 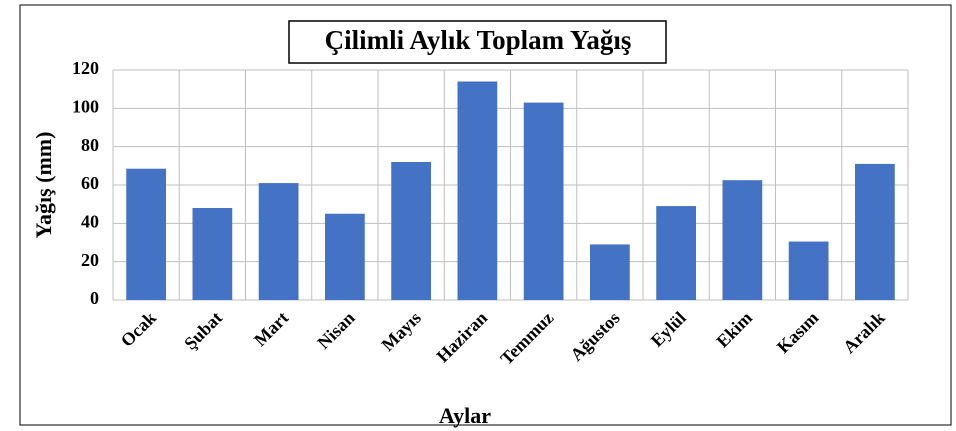 What do you see at coordinates (90, 260) in the screenshot?
I see `y-tick-label: 20` at bounding box center [90, 260].